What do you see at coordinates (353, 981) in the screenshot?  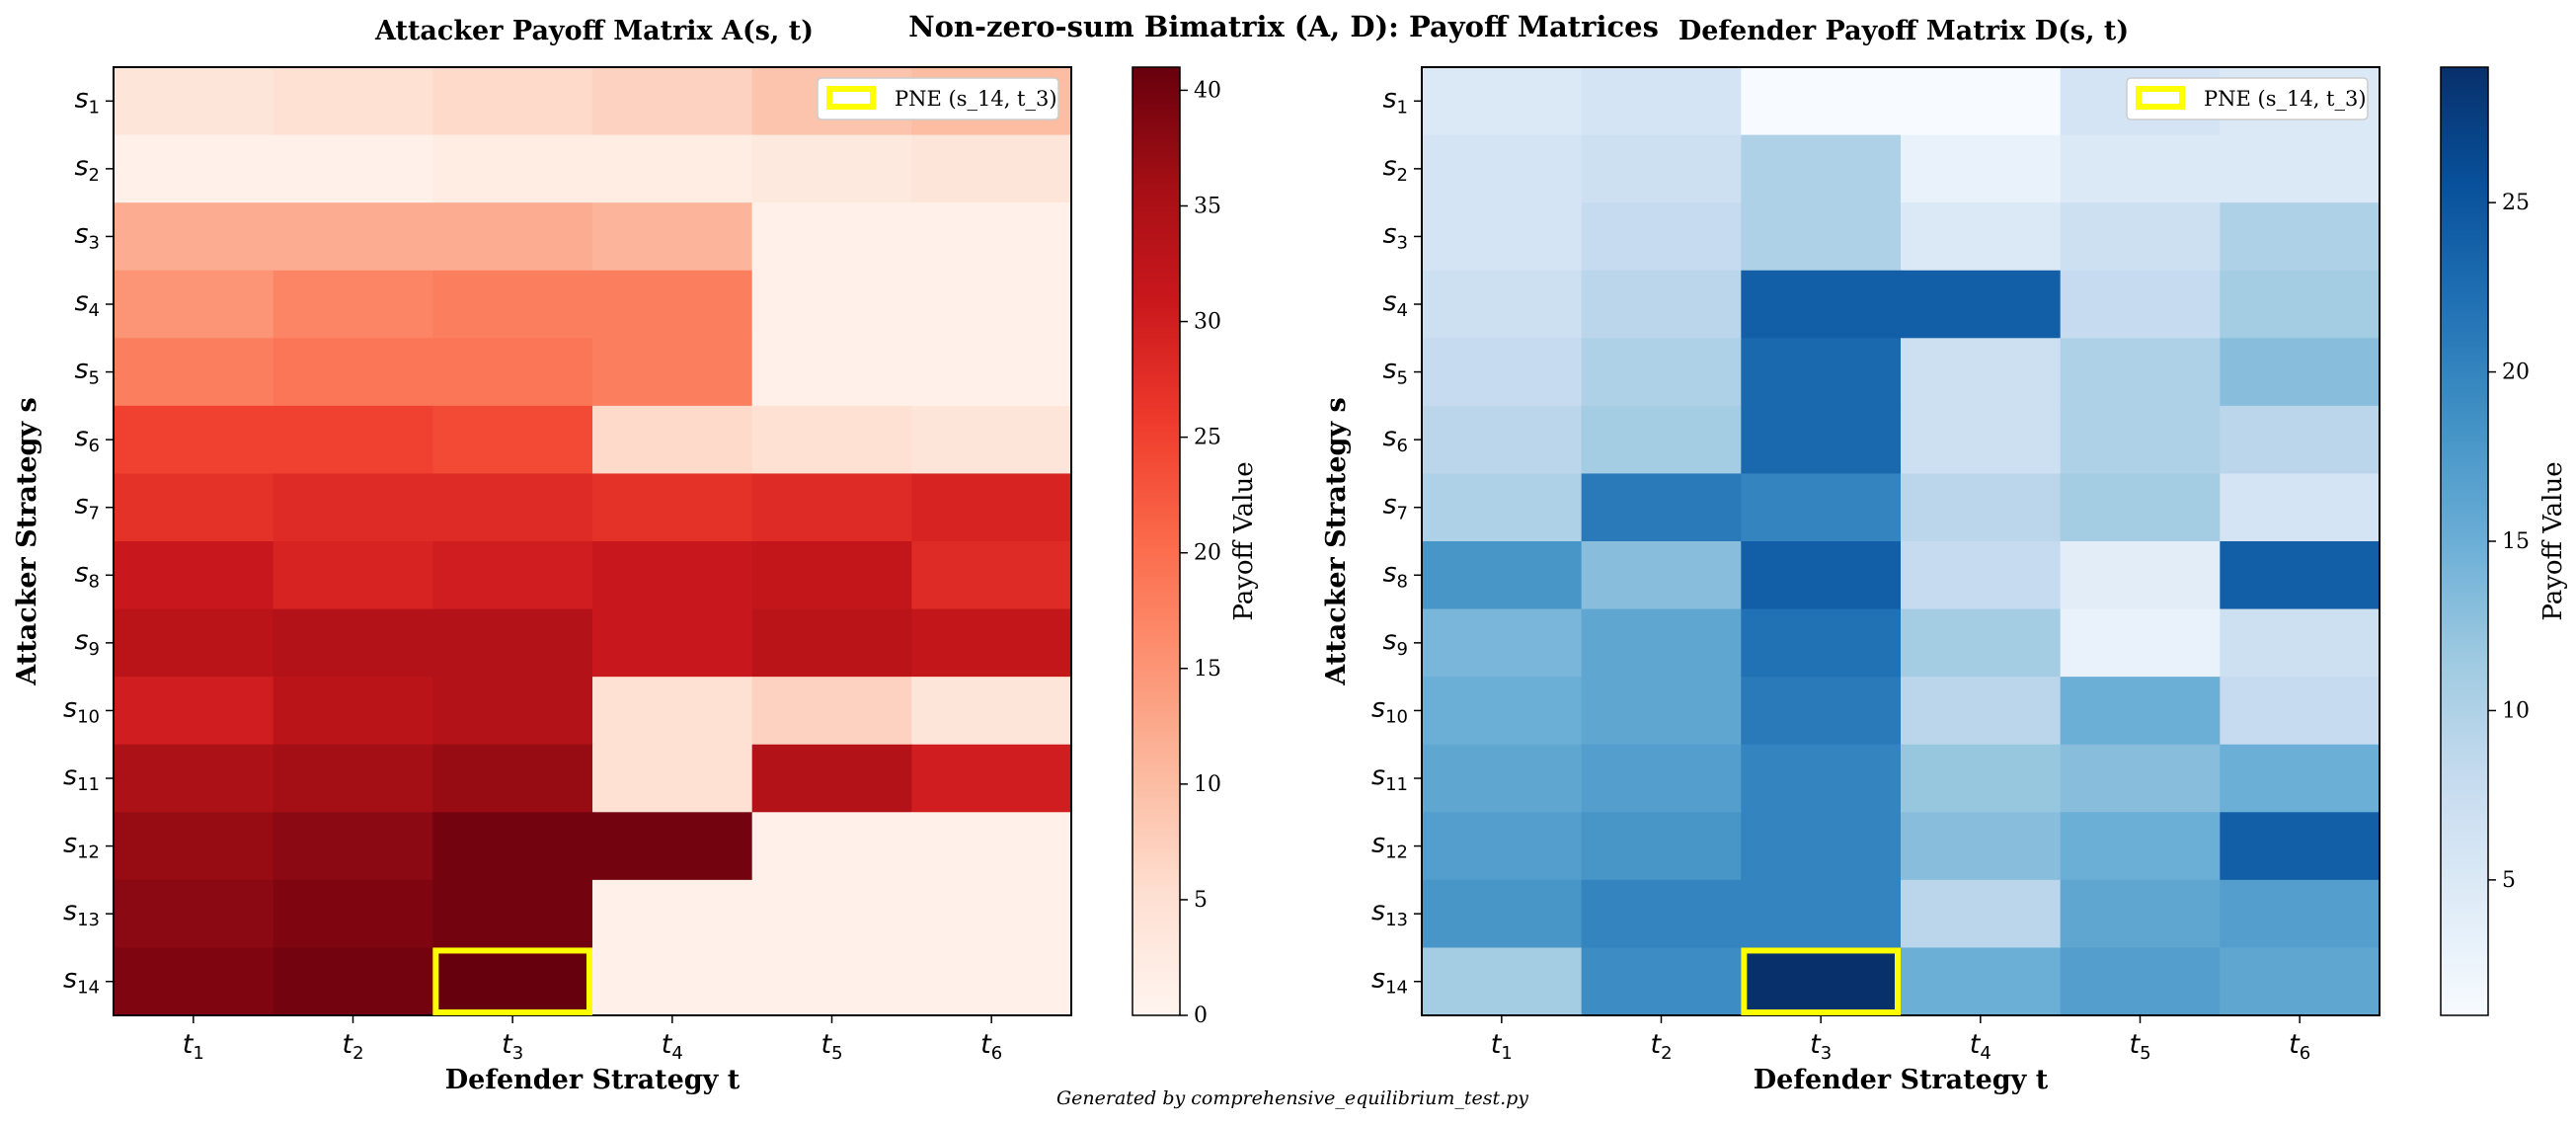 I see `attacker-cell-r14-c2` at bounding box center [353, 981].